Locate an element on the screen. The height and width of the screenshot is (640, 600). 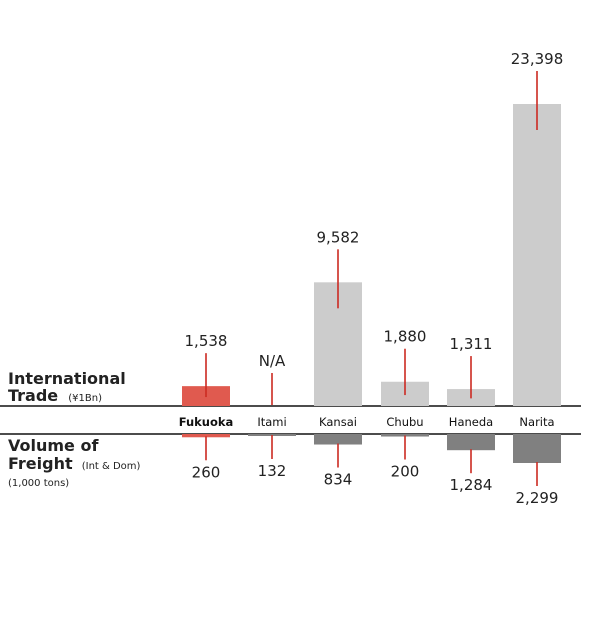
top-series-title: International Trade (¥1Bn) is located at coordinates (67, 387).